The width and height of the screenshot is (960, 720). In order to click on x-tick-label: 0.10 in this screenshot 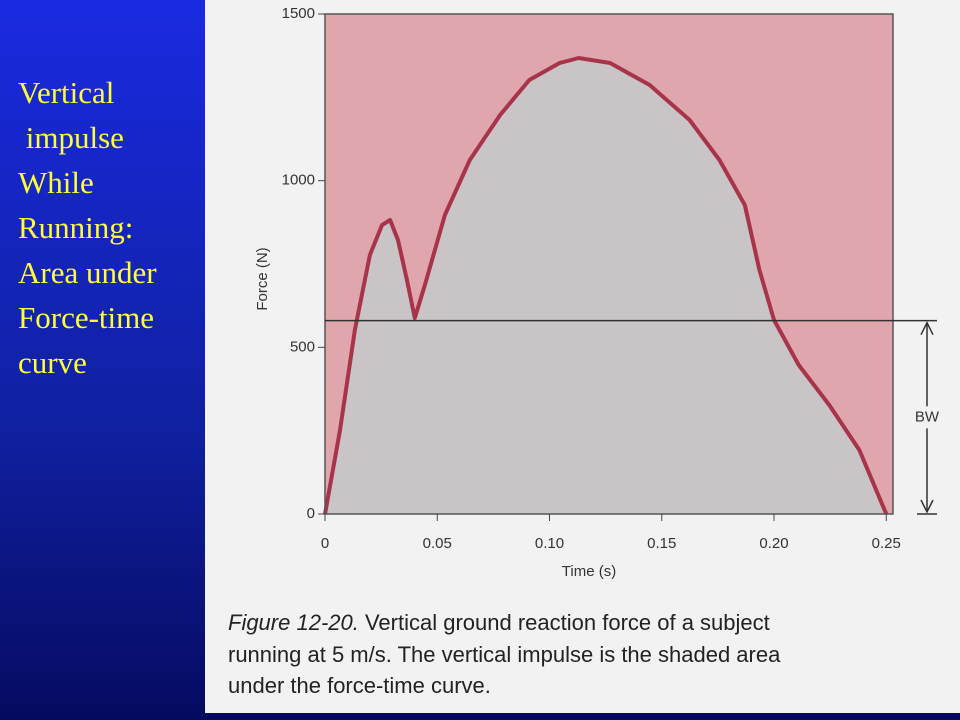, I will do `click(549, 543)`.